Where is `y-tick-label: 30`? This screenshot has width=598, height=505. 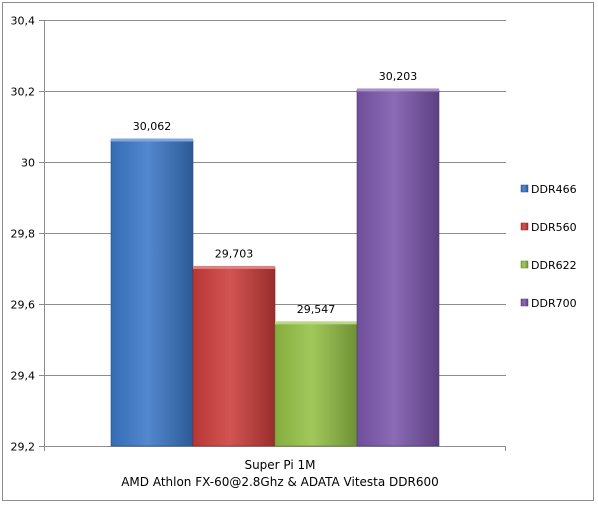
y-tick-label: 30 is located at coordinates (28, 163).